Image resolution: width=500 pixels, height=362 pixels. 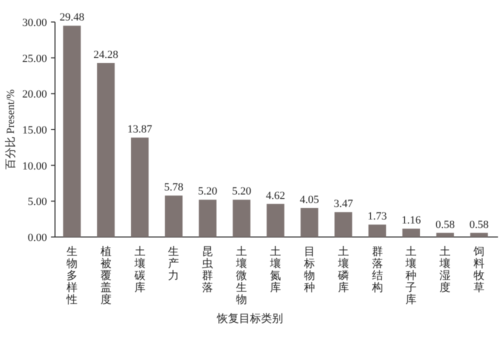 I want to click on y-tick-label: 25.00, so click(x=35, y=58).